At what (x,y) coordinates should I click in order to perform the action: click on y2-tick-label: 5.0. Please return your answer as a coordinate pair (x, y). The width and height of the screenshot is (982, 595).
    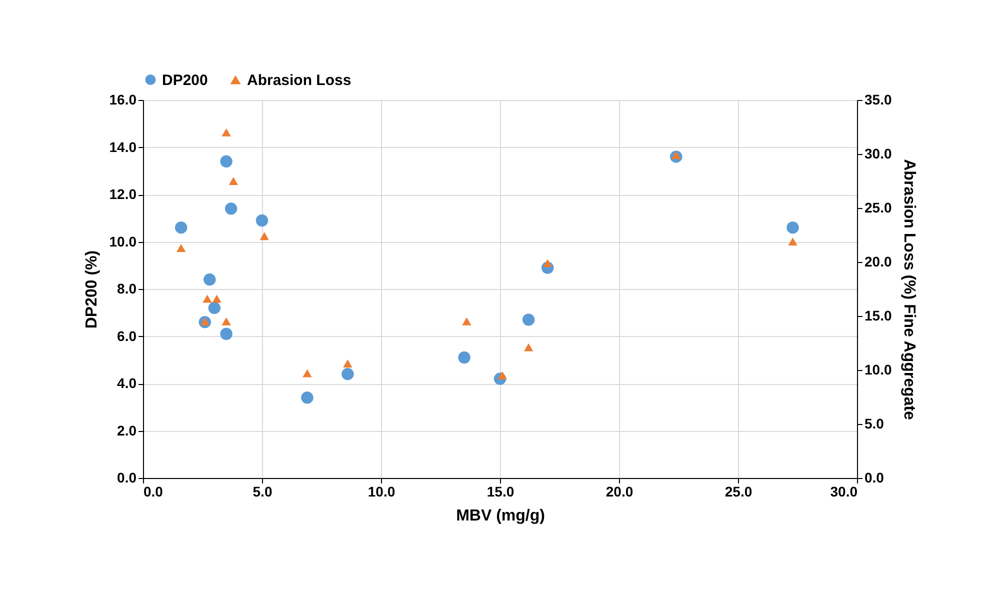
    Looking at the image, I should click on (874, 424).